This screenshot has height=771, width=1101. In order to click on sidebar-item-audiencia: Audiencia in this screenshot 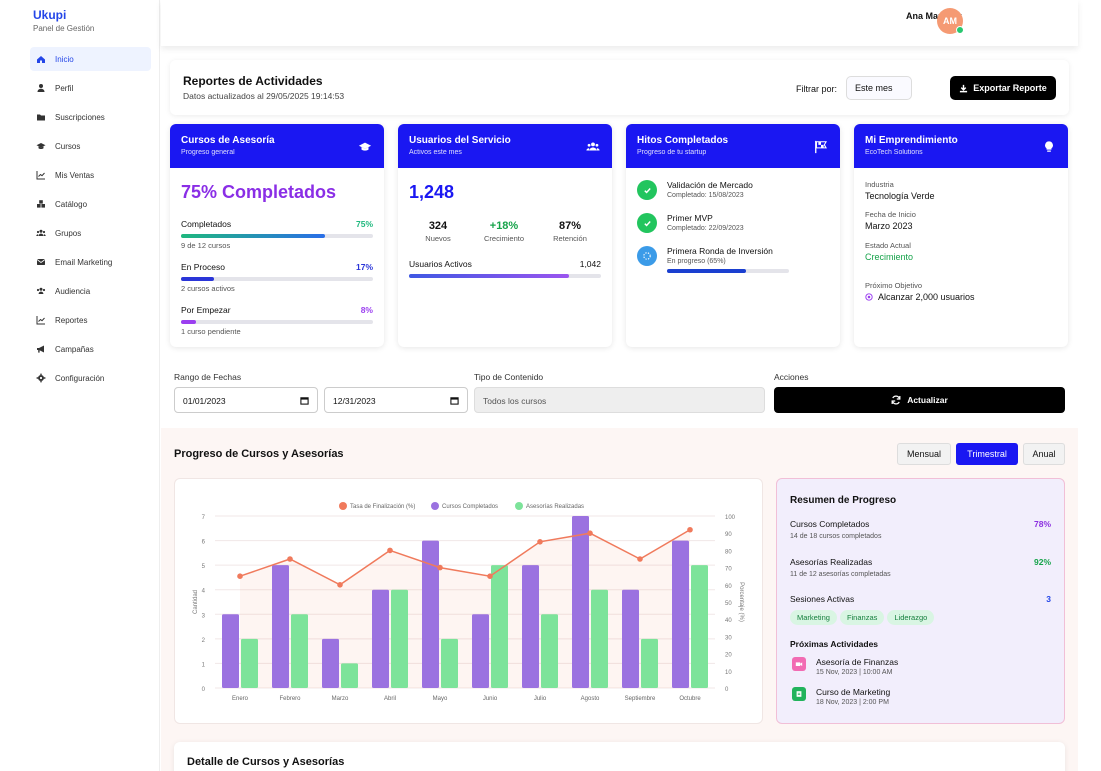, I will do `click(90, 291)`.